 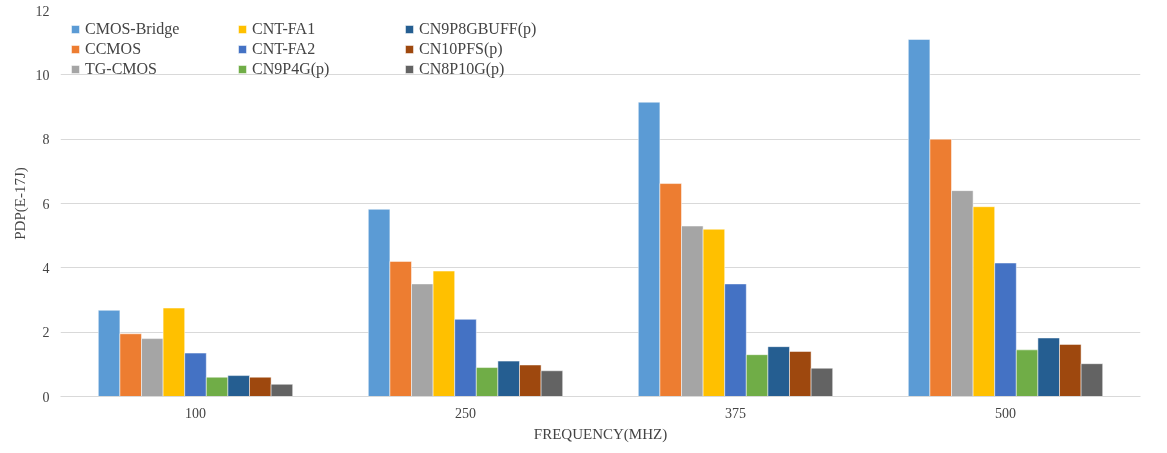 What do you see at coordinates (46, 333) in the screenshot?
I see `y-tick-label: 2` at bounding box center [46, 333].